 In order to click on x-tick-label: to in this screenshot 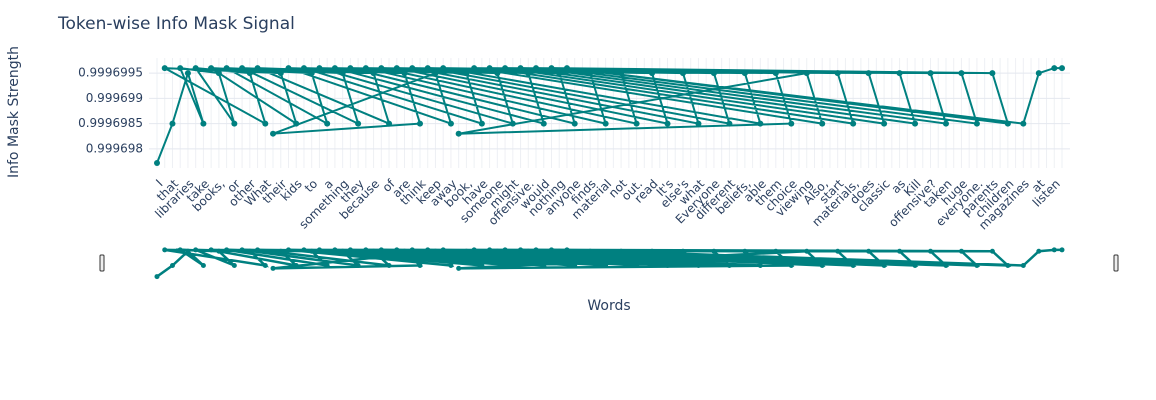, I will do `click(311, 186)`.